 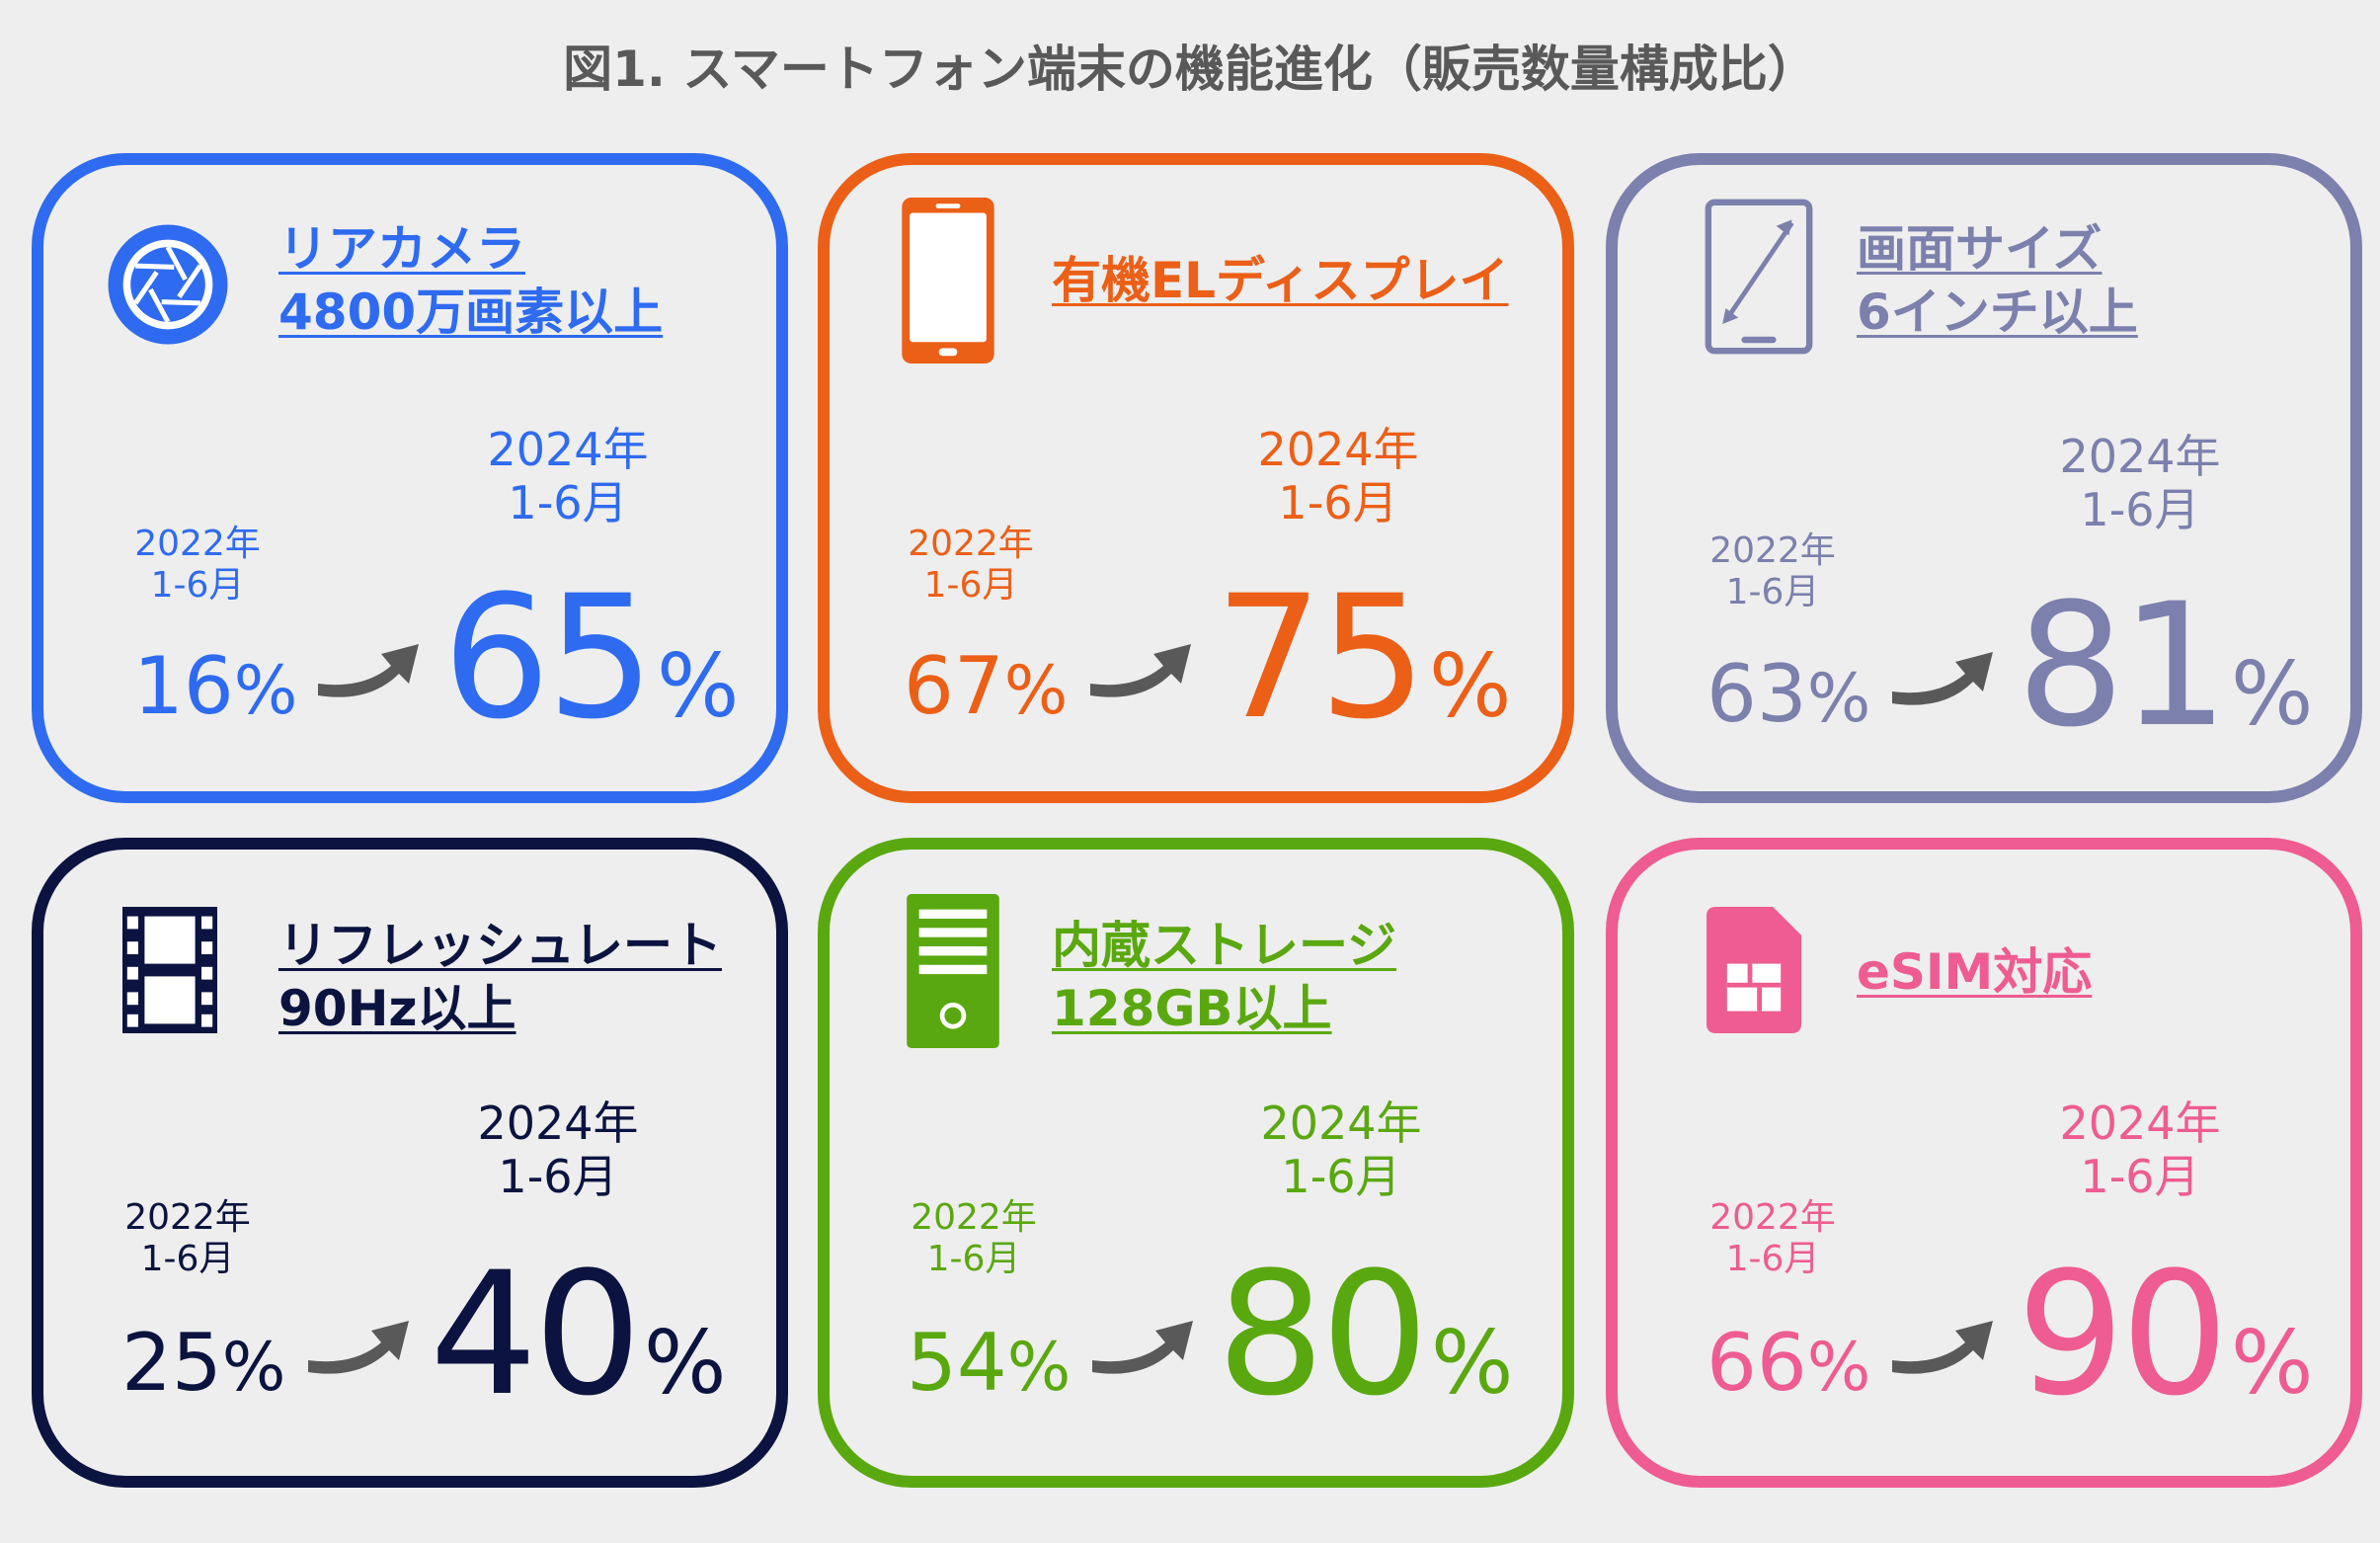 I want to click on value-2024: 90%, so click(x=2165, y=1334).